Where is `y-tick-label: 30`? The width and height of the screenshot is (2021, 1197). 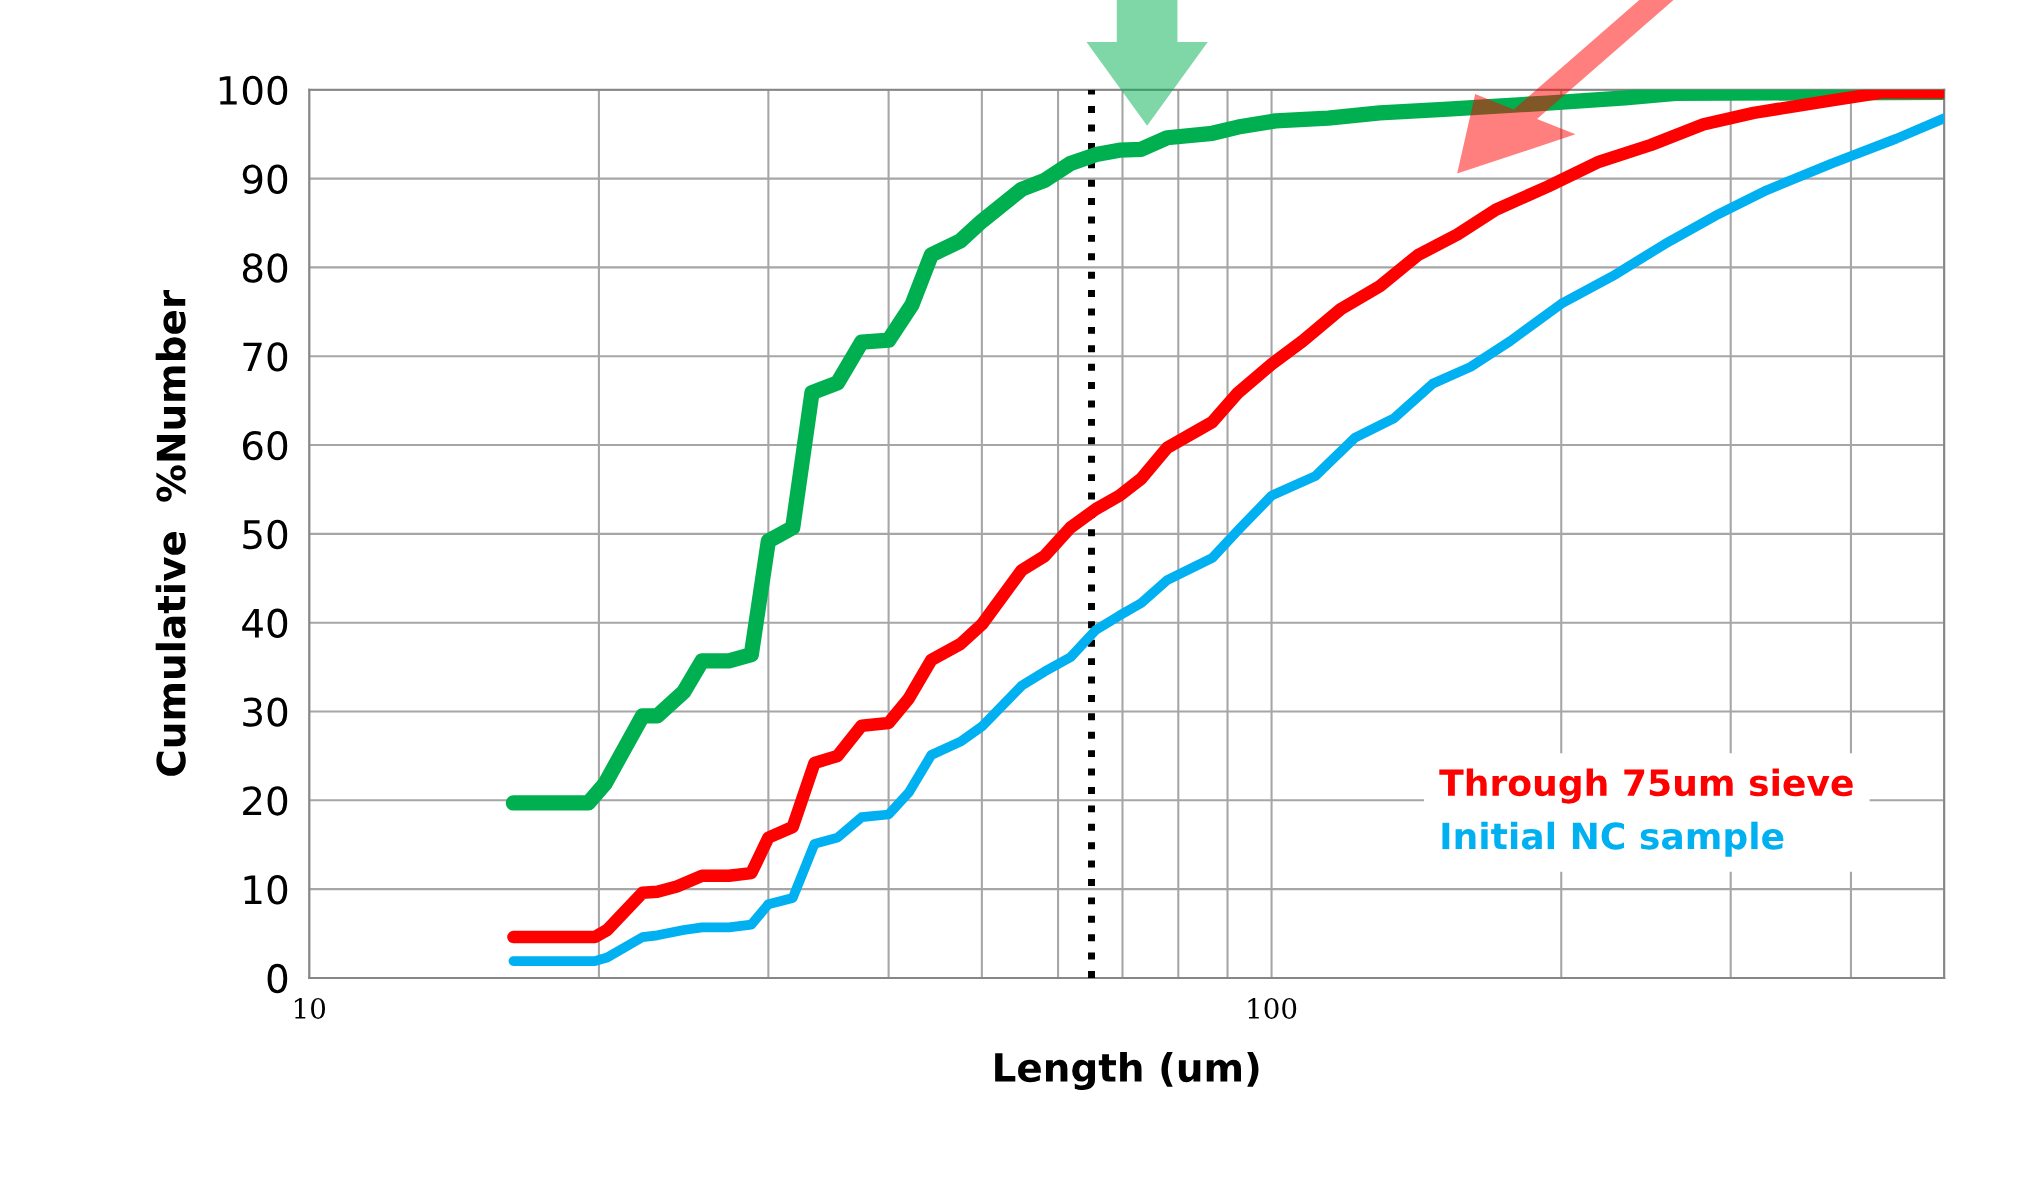
y-tick-label: 30 is located at coordinates (265, 712).